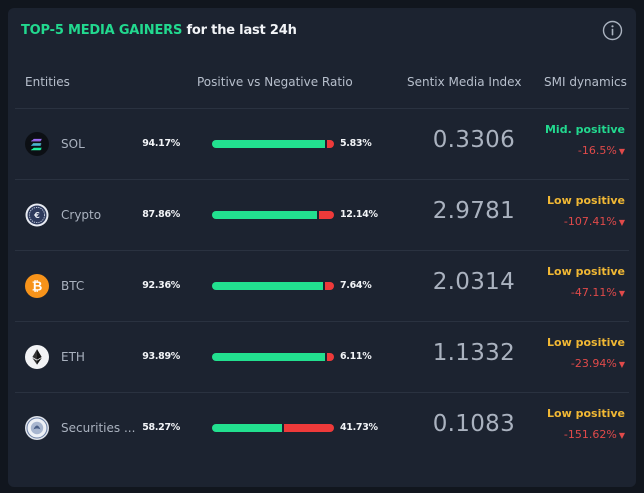  Describe the element at coordinates (275, 82) in the screenshot. I see `column-header-ratio: Positive vs Negative Ratio` at that location.